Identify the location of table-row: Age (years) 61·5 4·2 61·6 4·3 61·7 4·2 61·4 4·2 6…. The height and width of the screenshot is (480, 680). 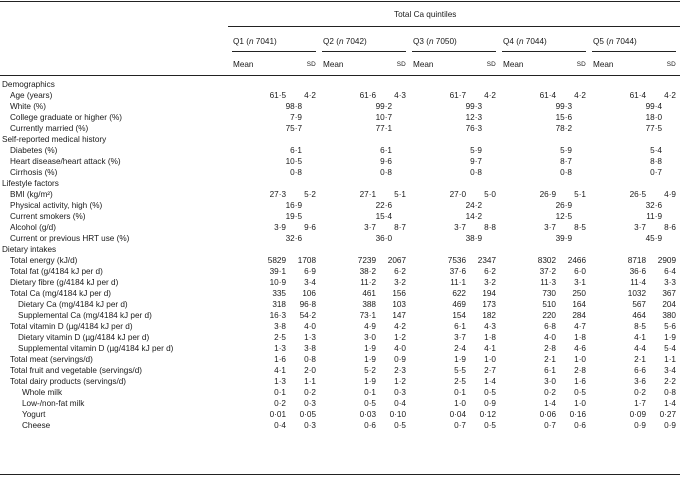
(340, 95).